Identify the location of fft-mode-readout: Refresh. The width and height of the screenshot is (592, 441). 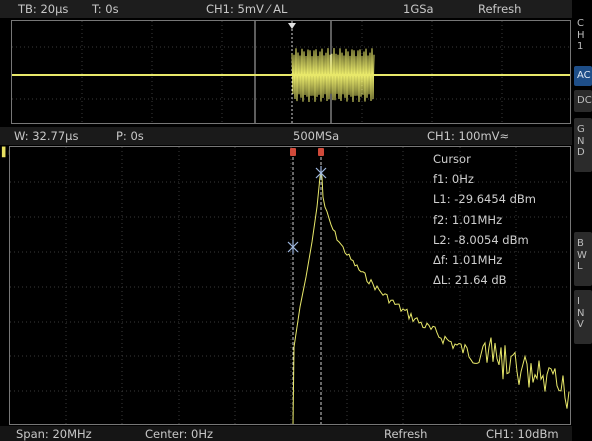
(406, 434).